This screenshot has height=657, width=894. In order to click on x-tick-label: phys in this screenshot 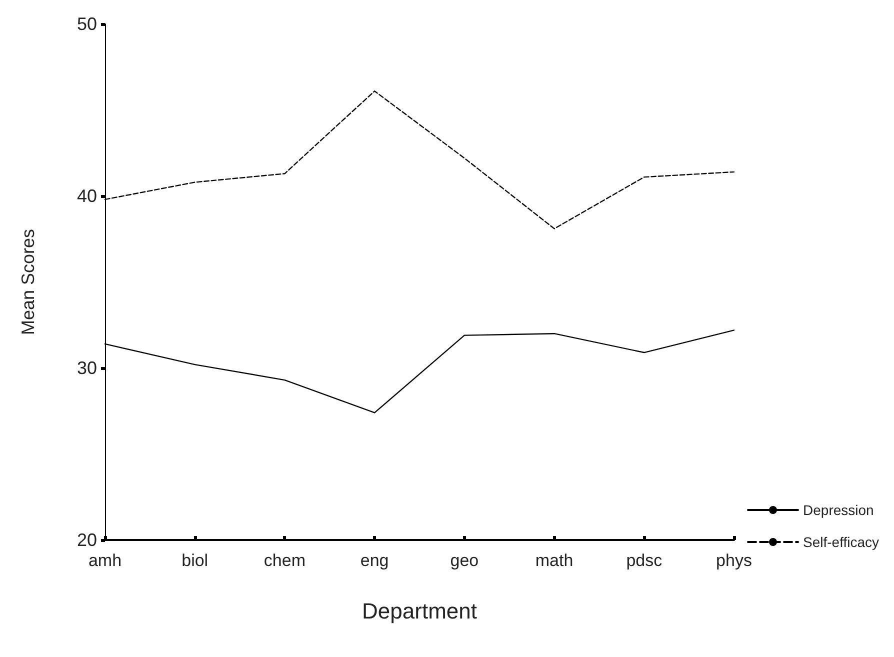, I will do `click(734, 560)`.